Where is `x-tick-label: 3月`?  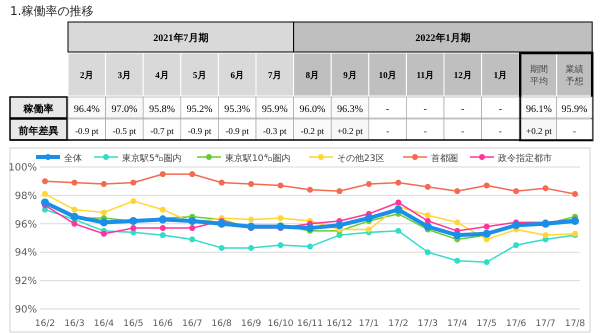 x-tick-label: 3月 is located at coordinates (125, 75).